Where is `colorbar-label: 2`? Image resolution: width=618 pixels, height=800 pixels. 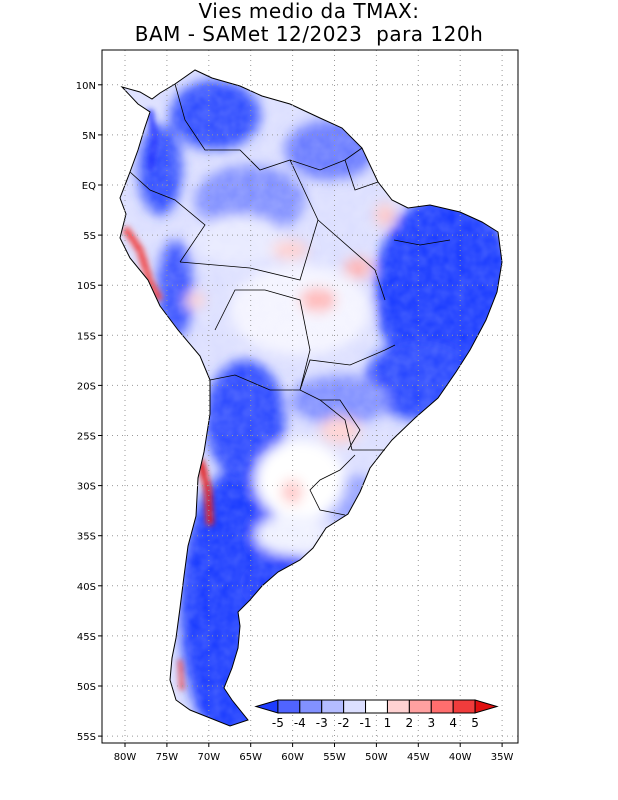 colorbar-label: 2 is located at coordinates (410, 723).